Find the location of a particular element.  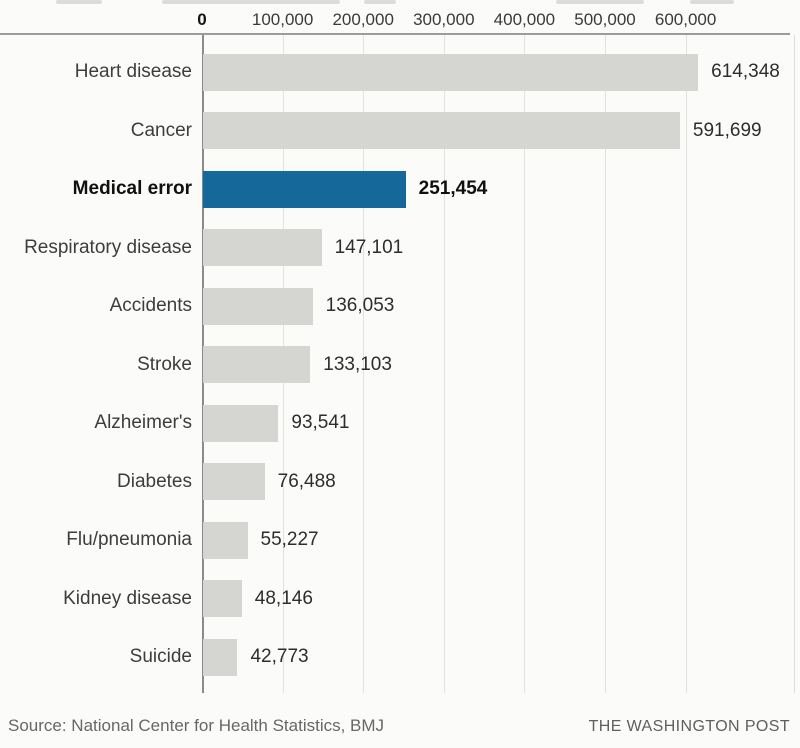

plot-right-border is located at coordinates (794, 364).